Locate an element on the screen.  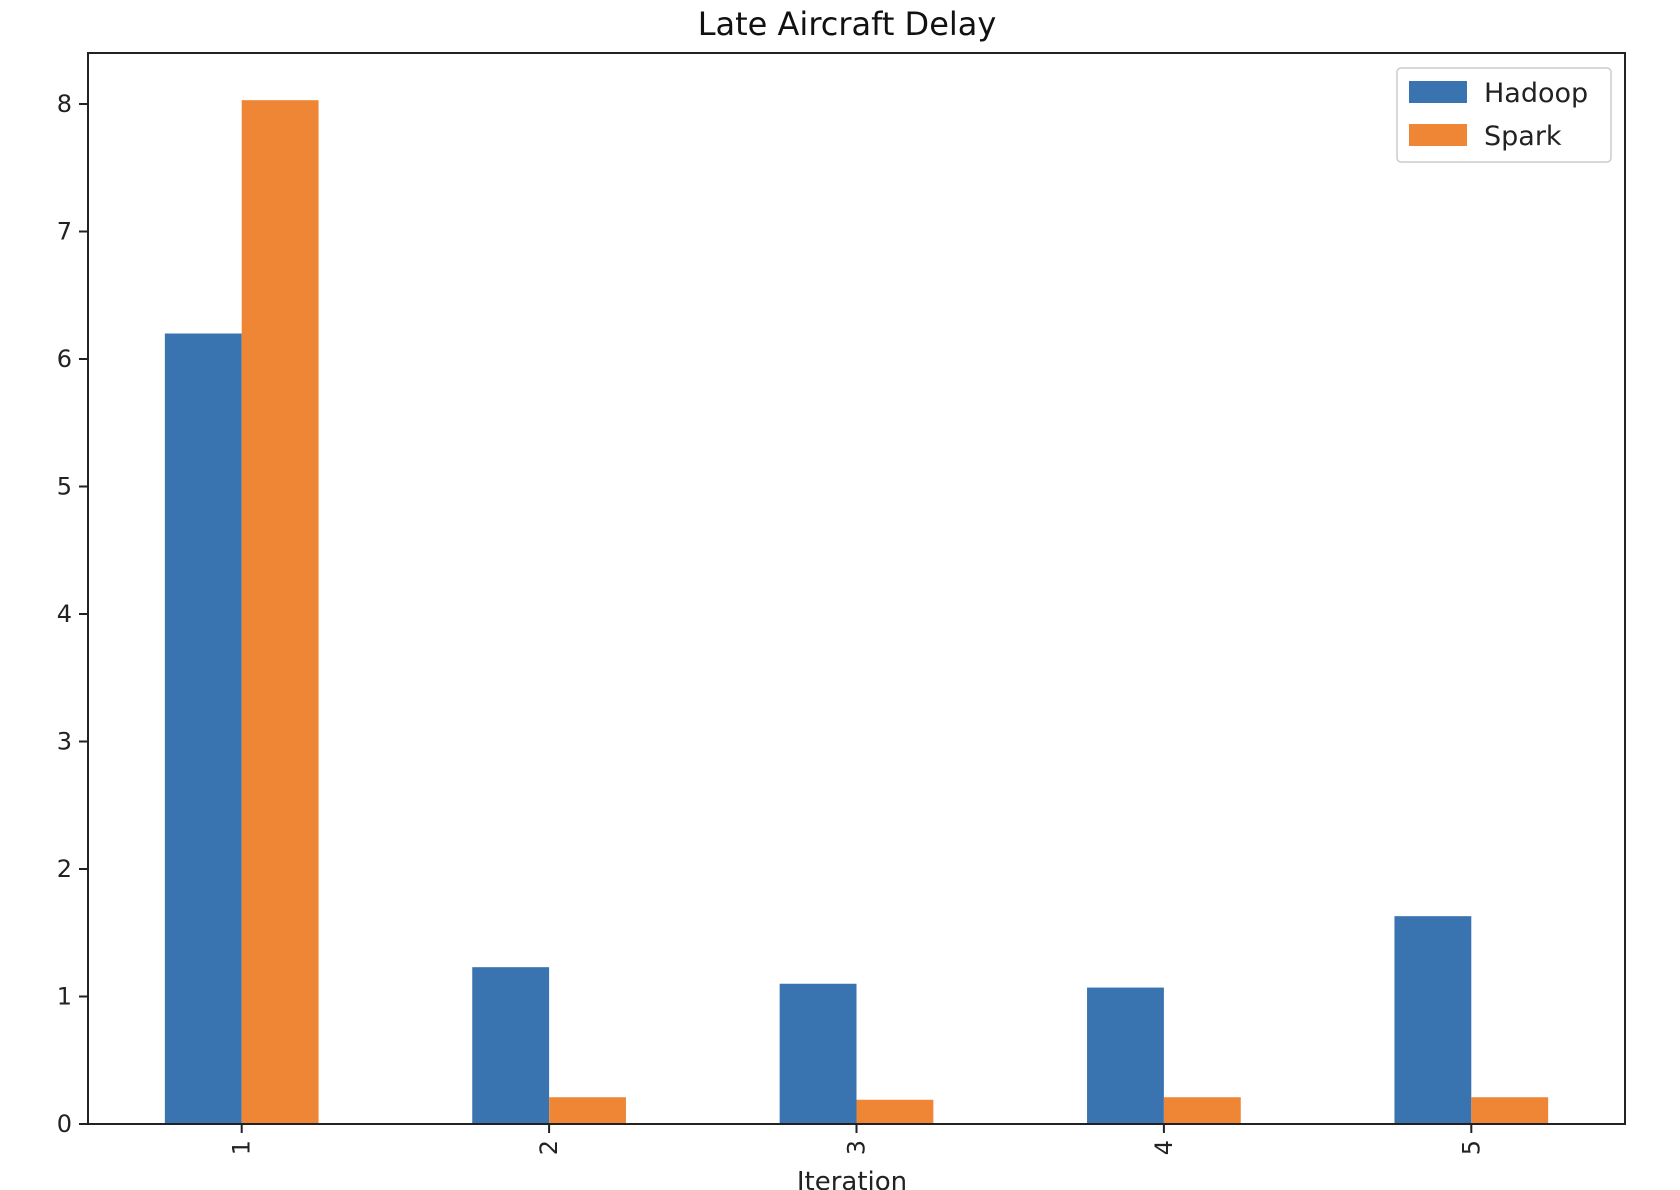
y-tick-label: 8 is located at coordinates (64, 104).